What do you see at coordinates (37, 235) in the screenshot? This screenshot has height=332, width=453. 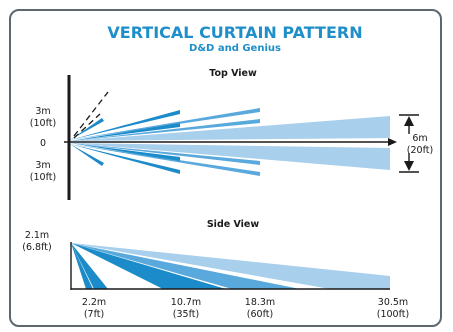 I see `side-height-m: 2.1m` at bounding box center [37, 235].